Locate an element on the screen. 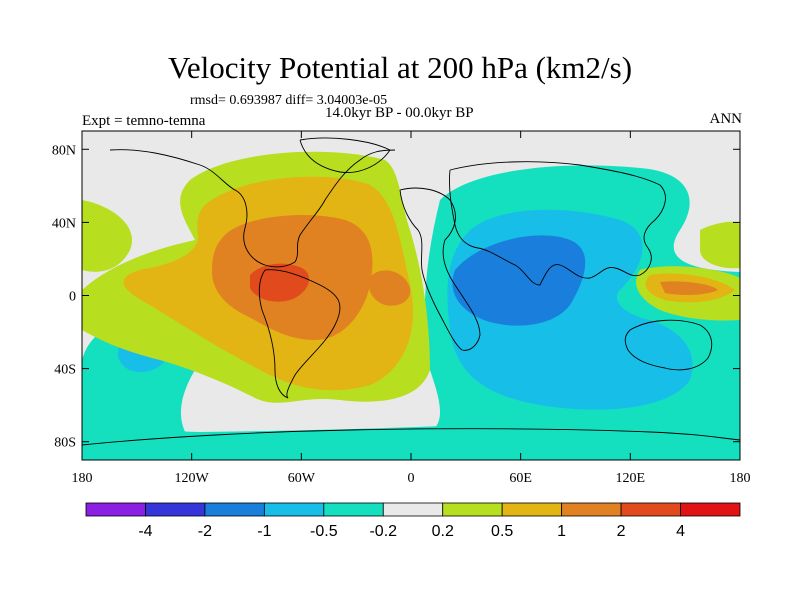 The height and width of the screenshot is (600, 800). contour-band-redorange-core is located at coordinates (280, 282).